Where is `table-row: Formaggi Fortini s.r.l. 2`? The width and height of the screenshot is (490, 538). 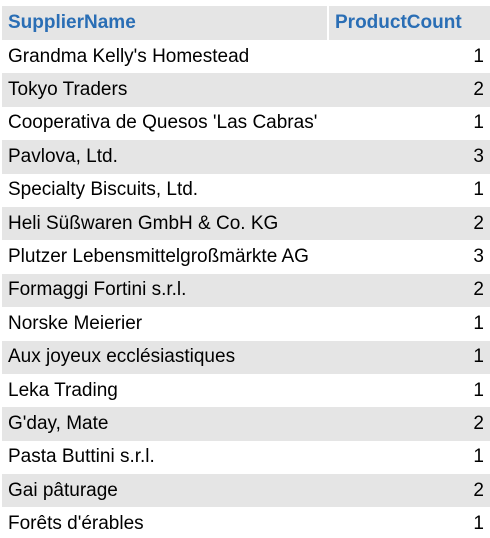
table-row: Formaggi Fortini s.r.l. 2 is located at coordinates (246, 290).